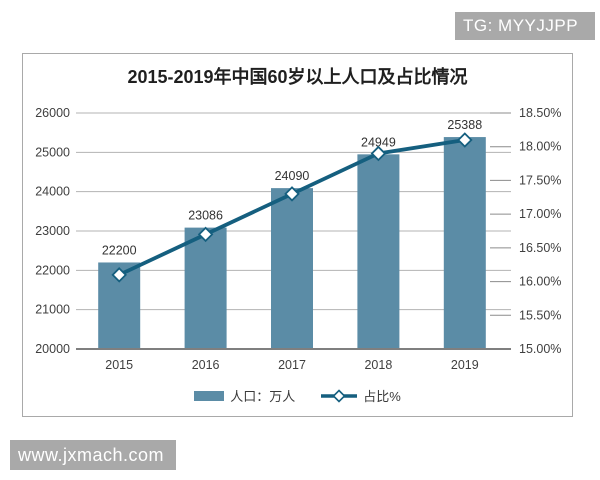 The image size is (600, 480). I want to click on bar-data-label: 23086, so click(205, 216).